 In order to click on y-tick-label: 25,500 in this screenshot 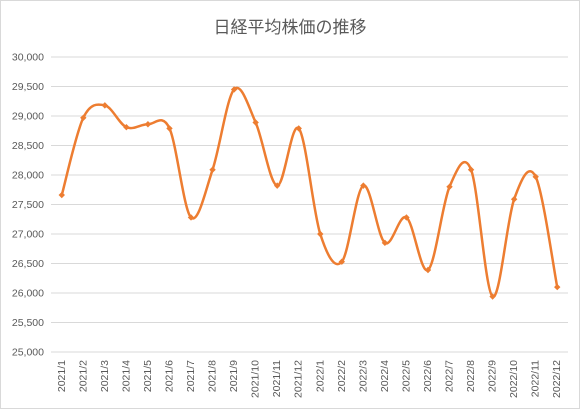, I will do `click(28, 323)`.